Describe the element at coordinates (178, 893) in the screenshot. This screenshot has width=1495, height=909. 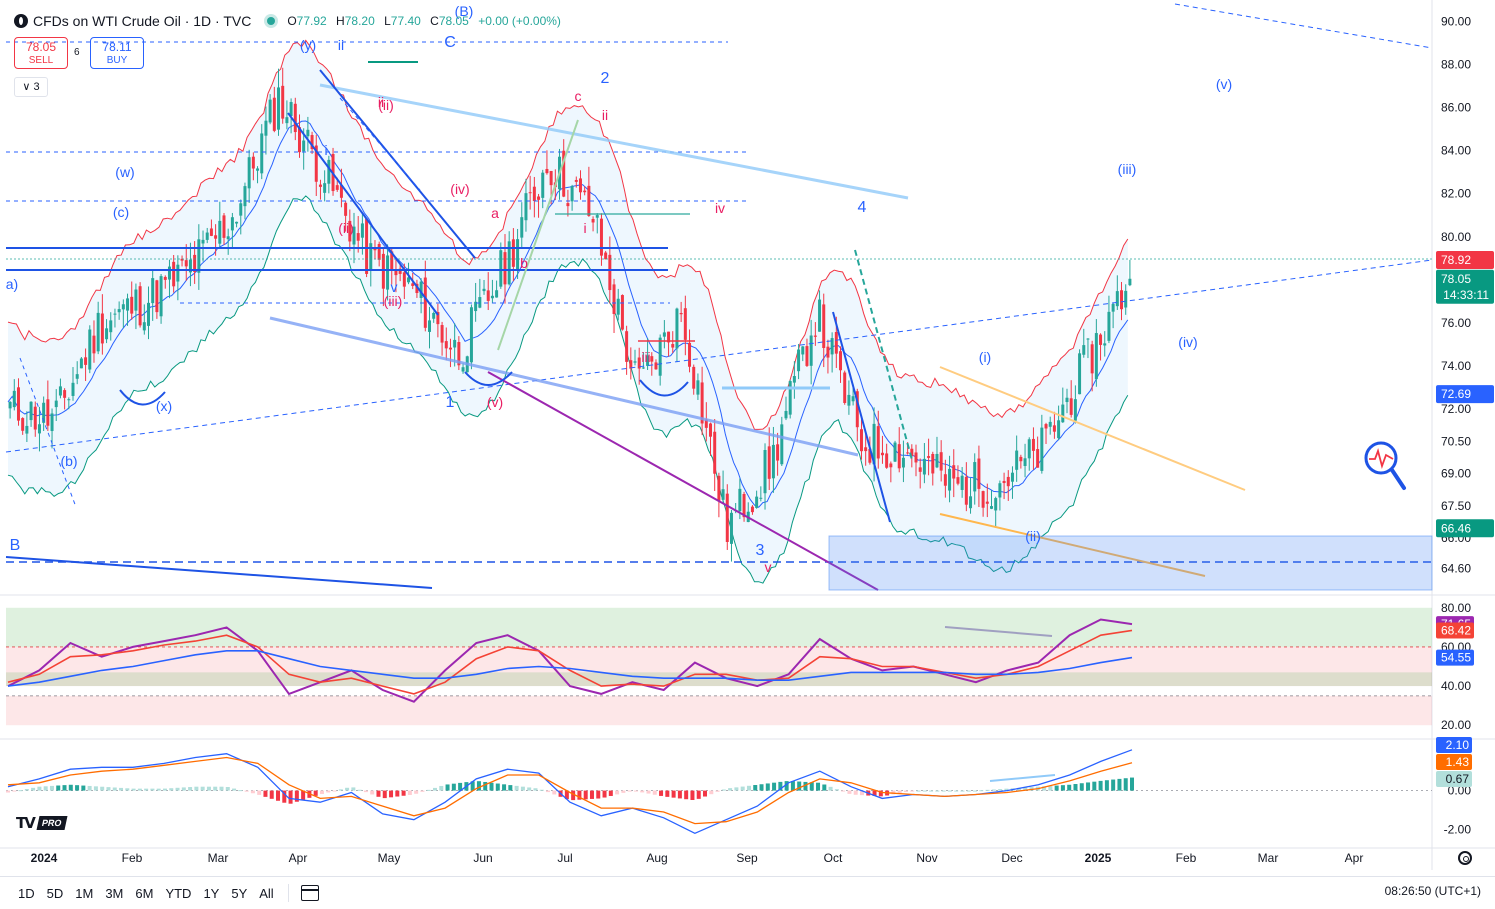
I see `timeframe-ytd-button: YTD` at that location.